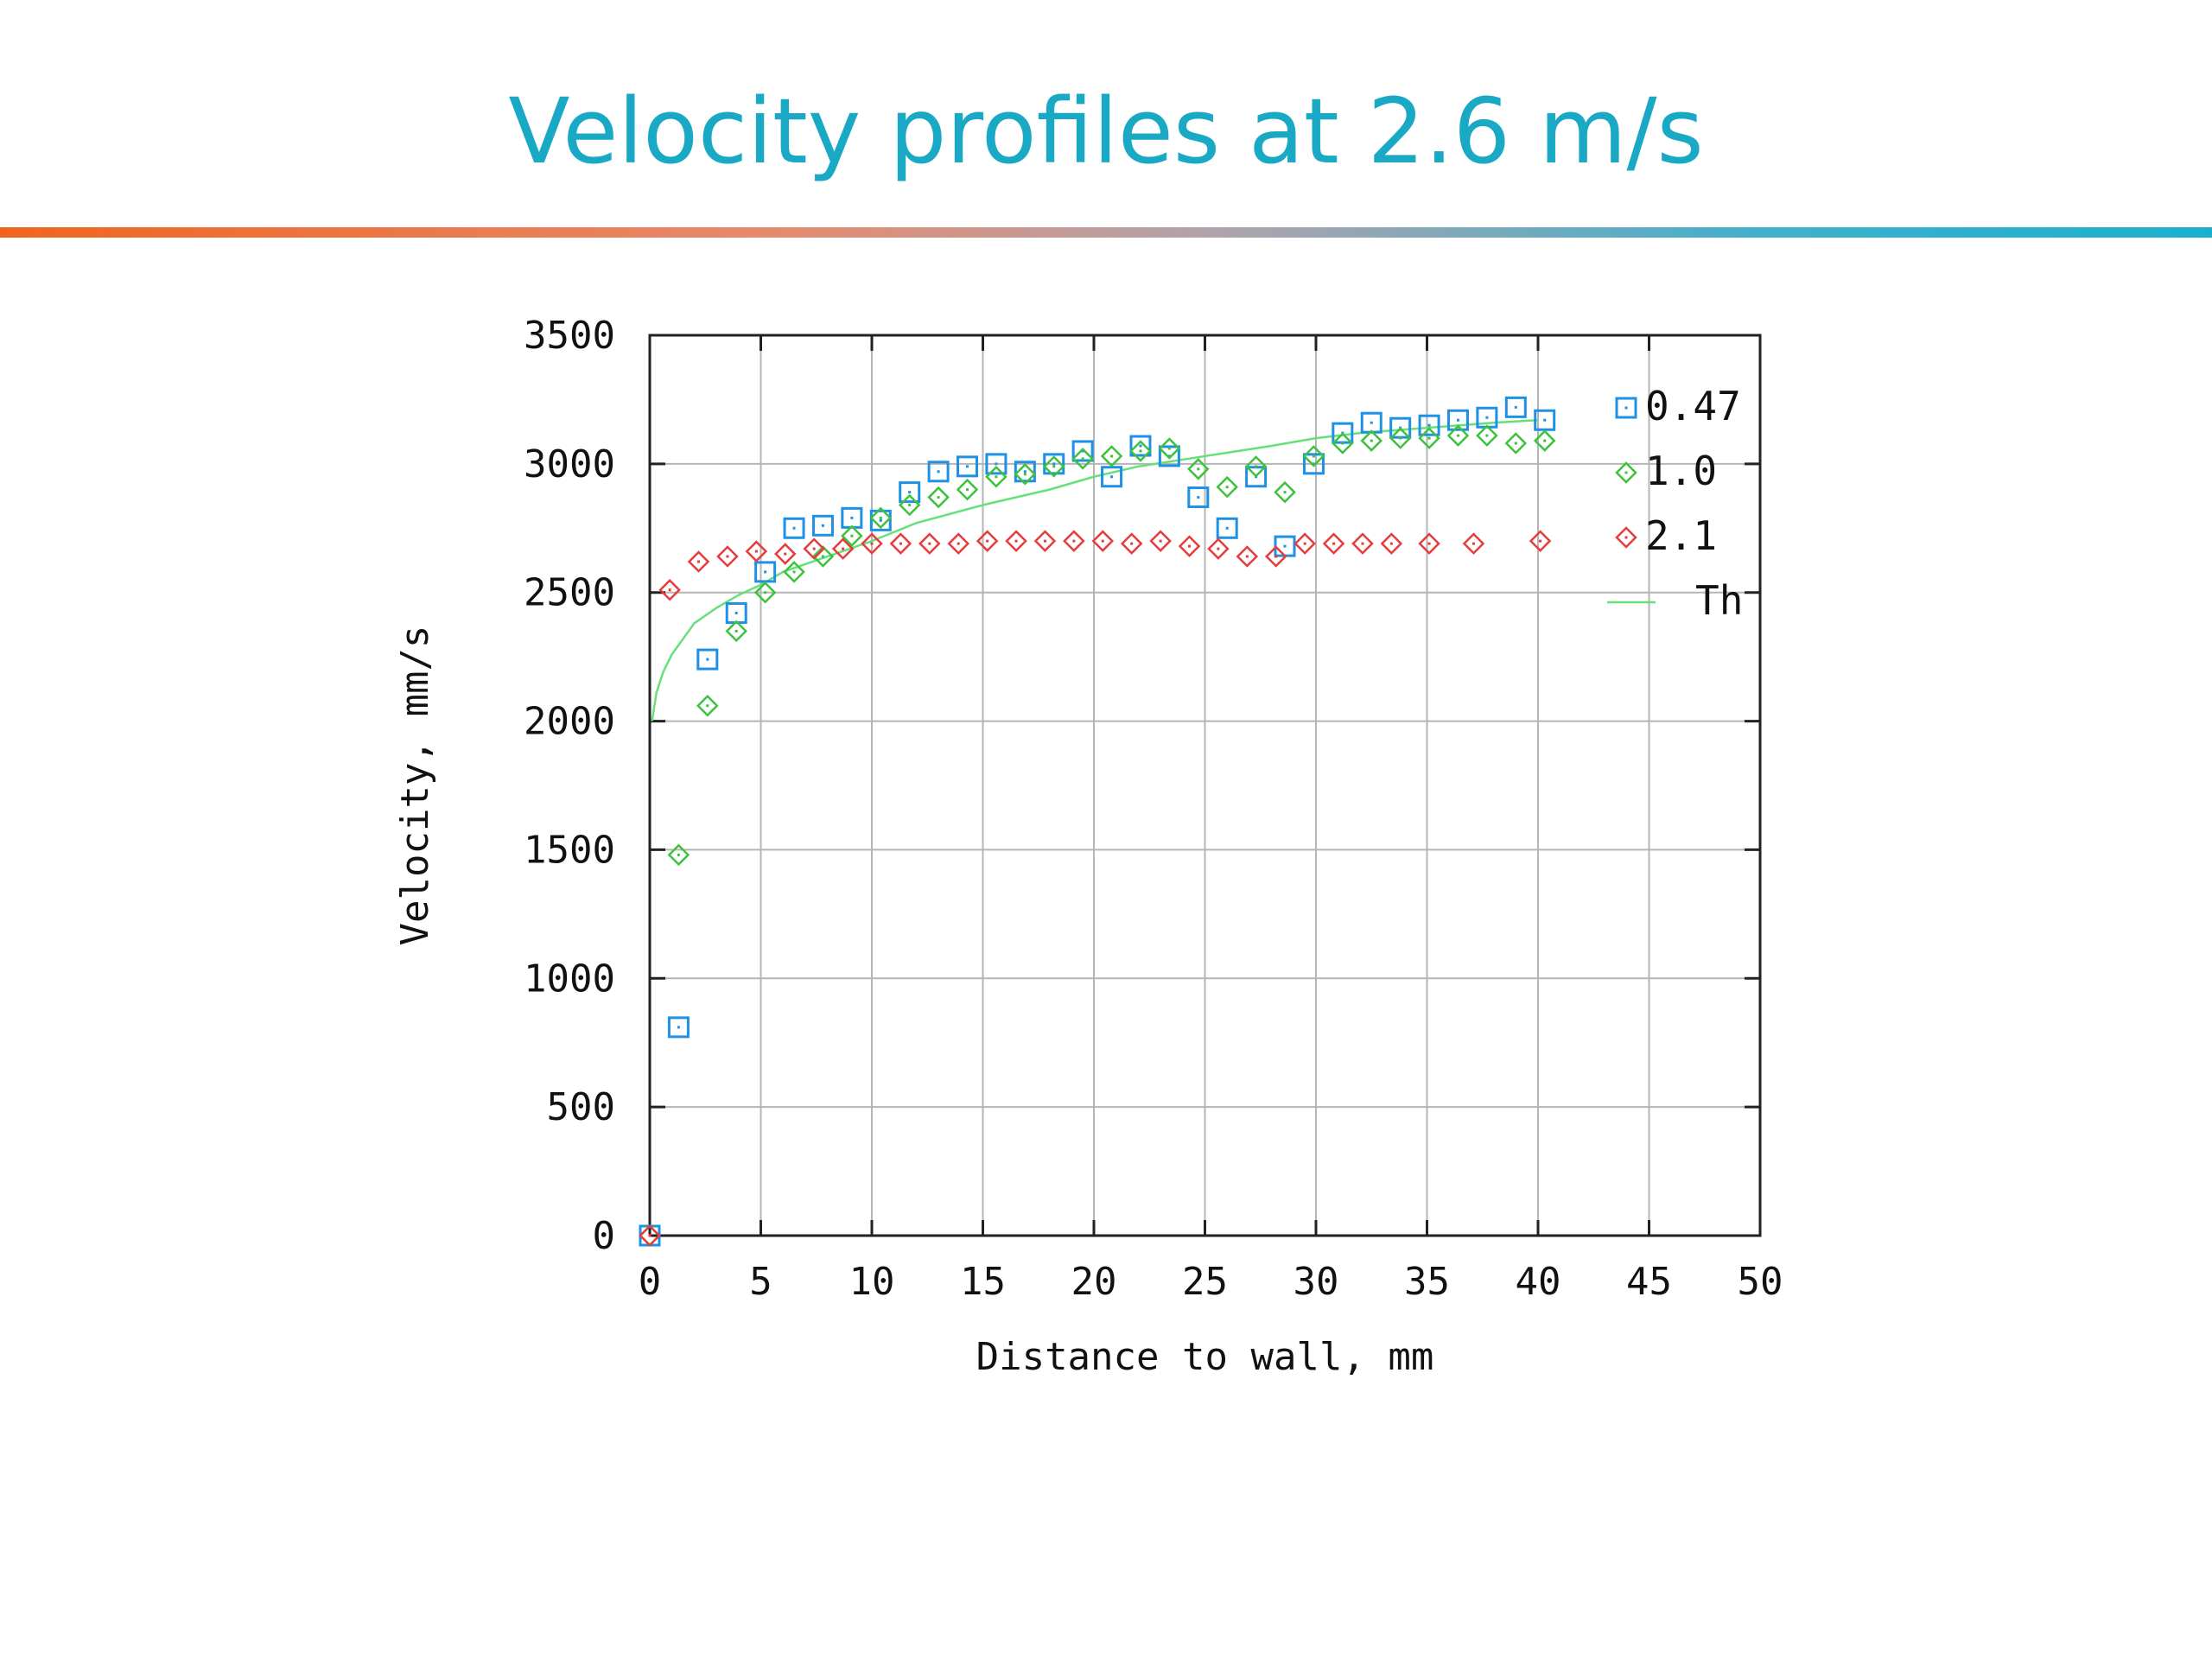 The width and height of the screenshot is (2212, 1659). Describe the element at coordinates (1427, 1282) in the screenshot. I see `x-tick-label: 35` at that location.